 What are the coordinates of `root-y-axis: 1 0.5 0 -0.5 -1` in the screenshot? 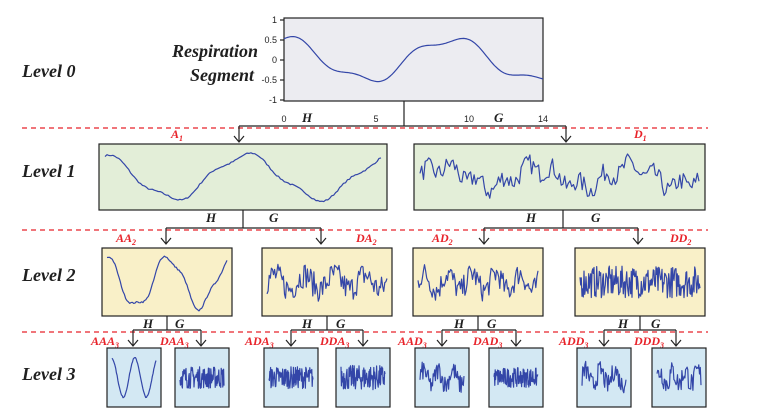 It's located at (272, 60).